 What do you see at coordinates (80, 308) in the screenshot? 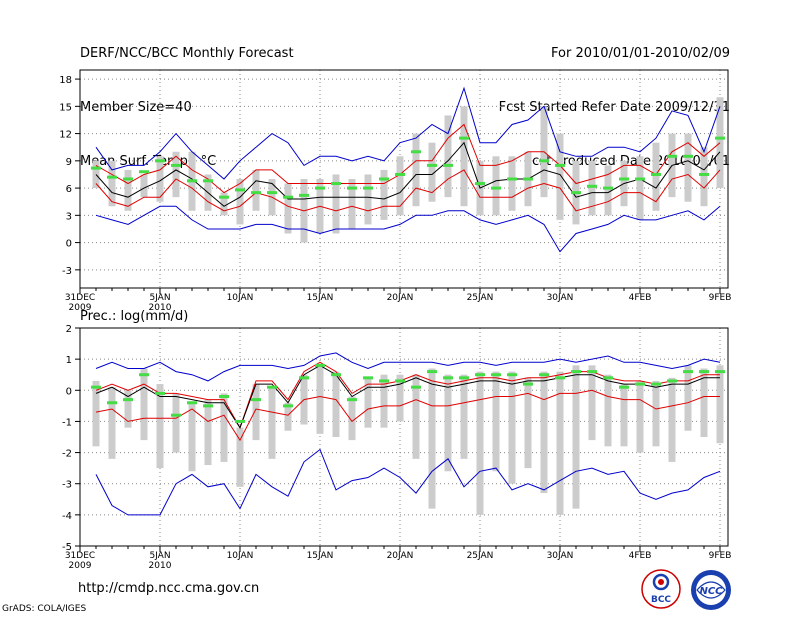
I see `x-tick-year-label: 2009` at bounding box center [80, 308].